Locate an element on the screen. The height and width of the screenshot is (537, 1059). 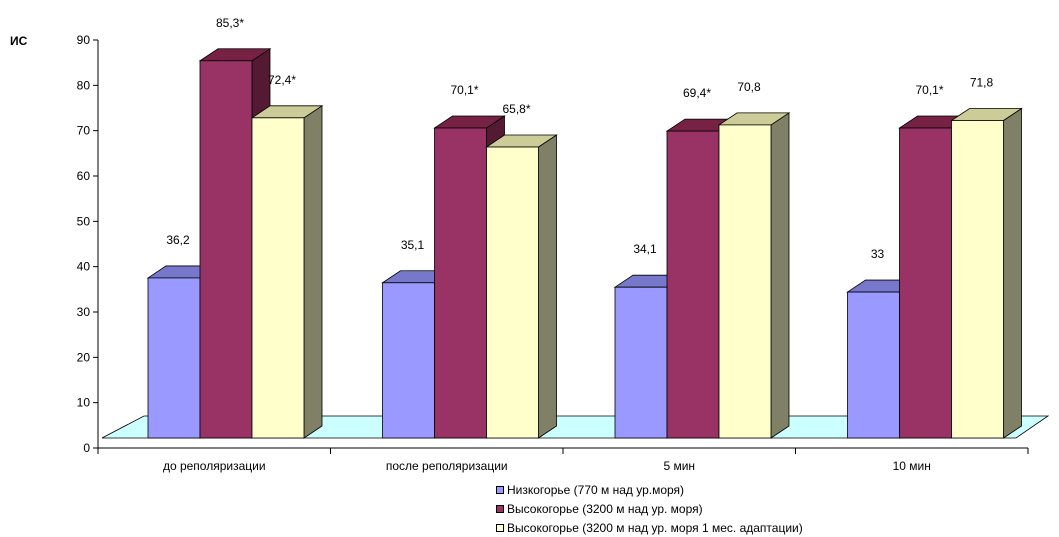
y-tick-label: 90 is located at coordinates (84, 40).